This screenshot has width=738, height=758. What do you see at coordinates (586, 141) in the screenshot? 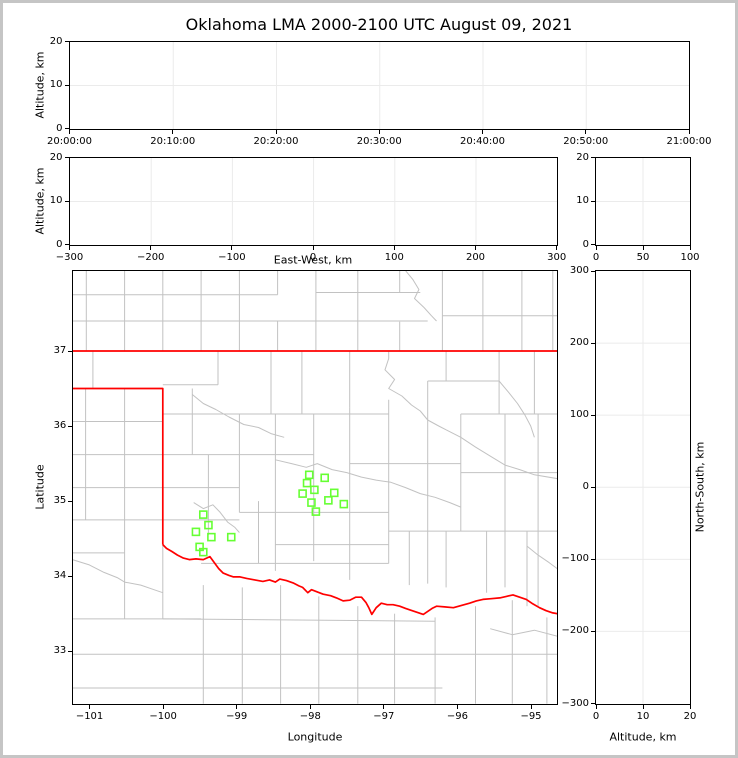
I see `x-tick-label: 20:50:00` at bounding box center [586, 141].